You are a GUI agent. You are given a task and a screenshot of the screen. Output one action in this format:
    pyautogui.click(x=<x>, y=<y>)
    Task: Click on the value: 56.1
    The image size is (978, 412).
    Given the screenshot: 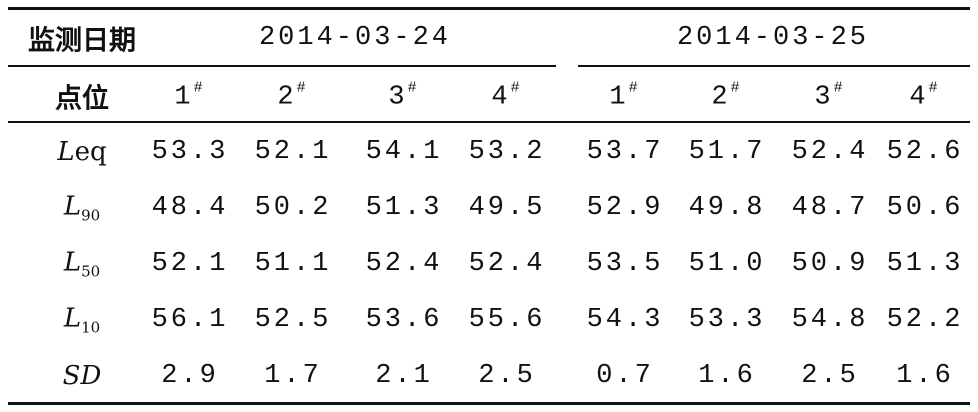 What is the action you would take?
    pyautogui.click(x=190, y=320)
    